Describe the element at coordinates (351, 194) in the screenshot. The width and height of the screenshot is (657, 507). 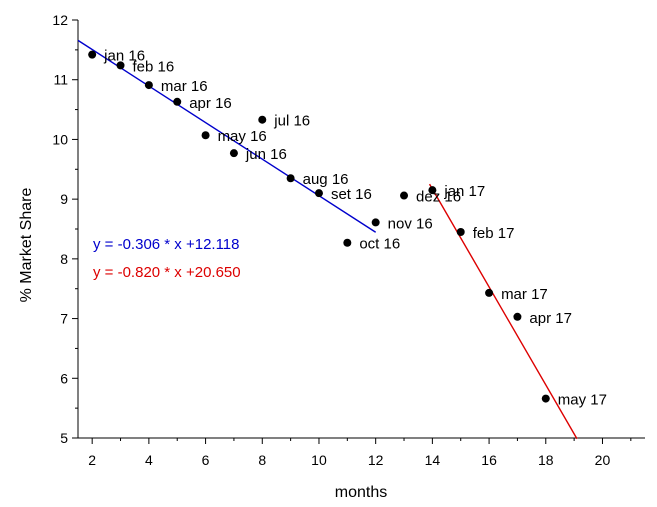
I see `data-point-label: set 16` at that location.